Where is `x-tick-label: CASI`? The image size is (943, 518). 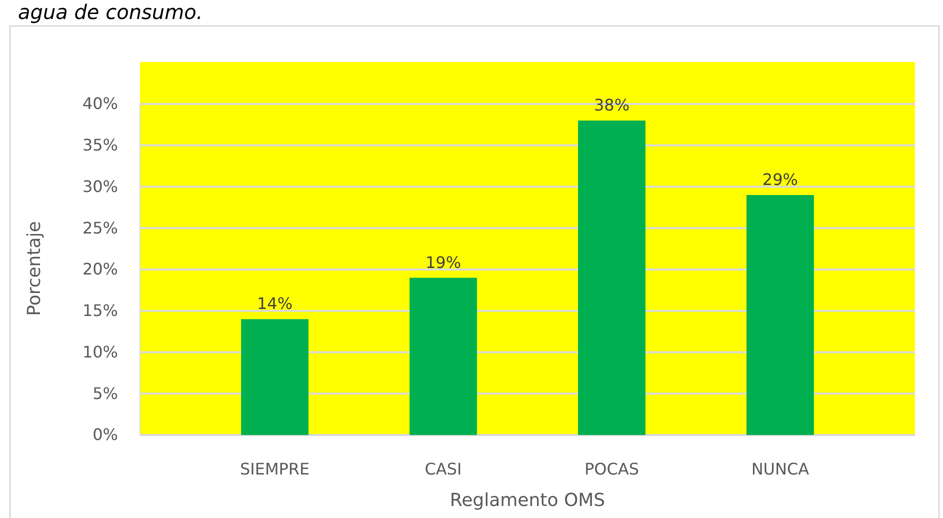 x-tick-label: CASI is located at coordinates (443, 468).